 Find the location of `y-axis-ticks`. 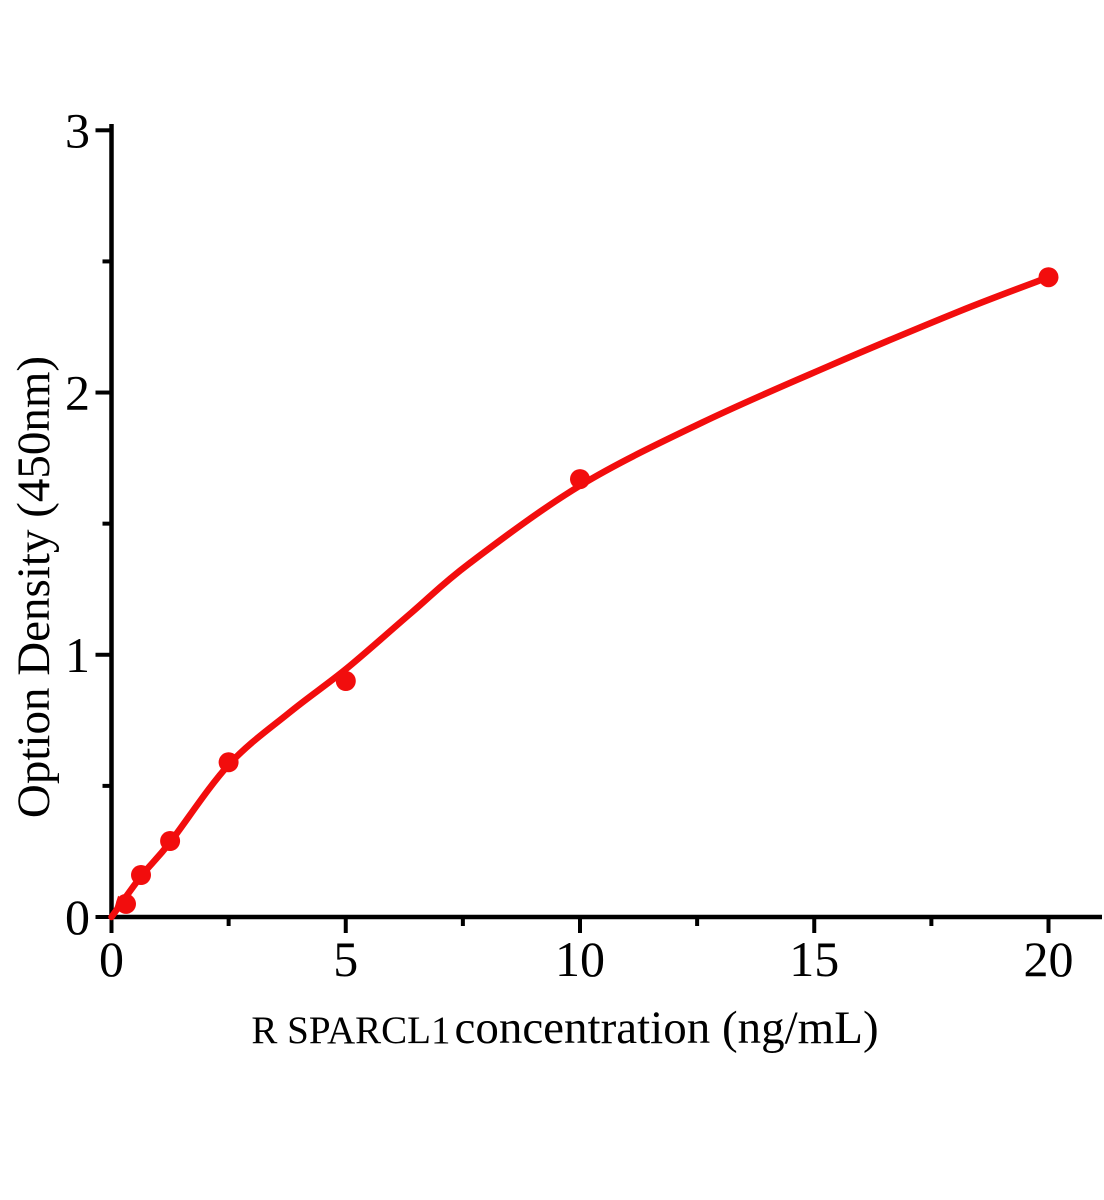

y-axis-ticks is located at coordinates (103, 523).